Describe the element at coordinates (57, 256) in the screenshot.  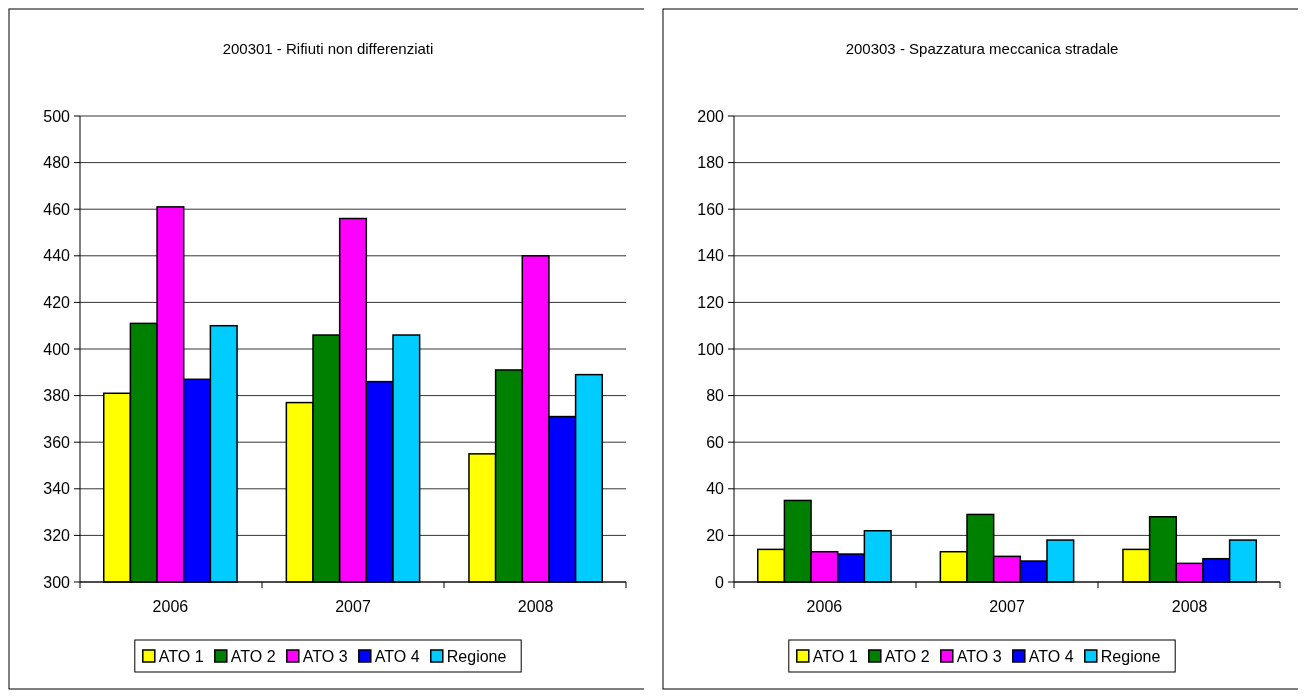
I see `y-tick-label: 440` at that location.